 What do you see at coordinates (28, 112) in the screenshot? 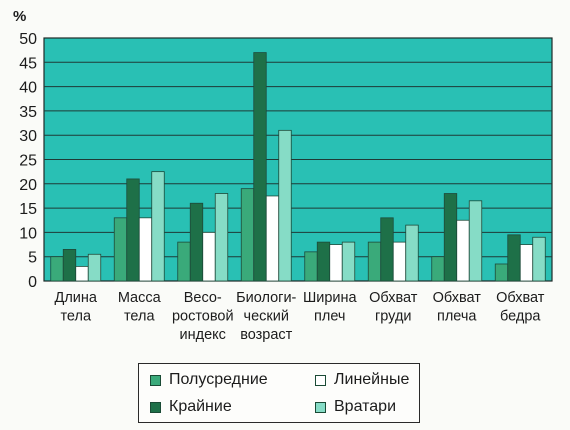
I see `y-tick-label: 35` at bounding box center [28, 112].